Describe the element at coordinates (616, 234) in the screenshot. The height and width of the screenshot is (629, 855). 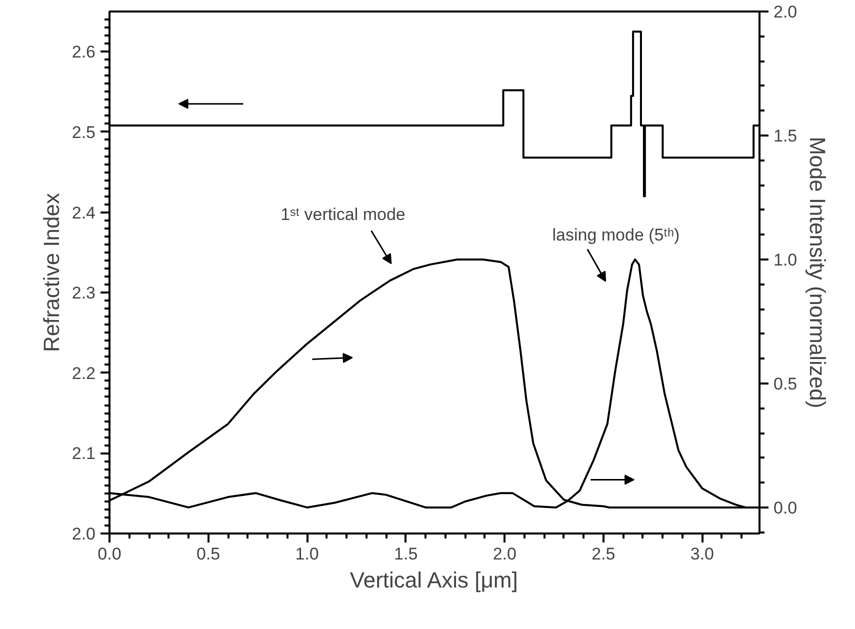
I see `annotation: lasing mode (5ᵗʰ)` at that location.